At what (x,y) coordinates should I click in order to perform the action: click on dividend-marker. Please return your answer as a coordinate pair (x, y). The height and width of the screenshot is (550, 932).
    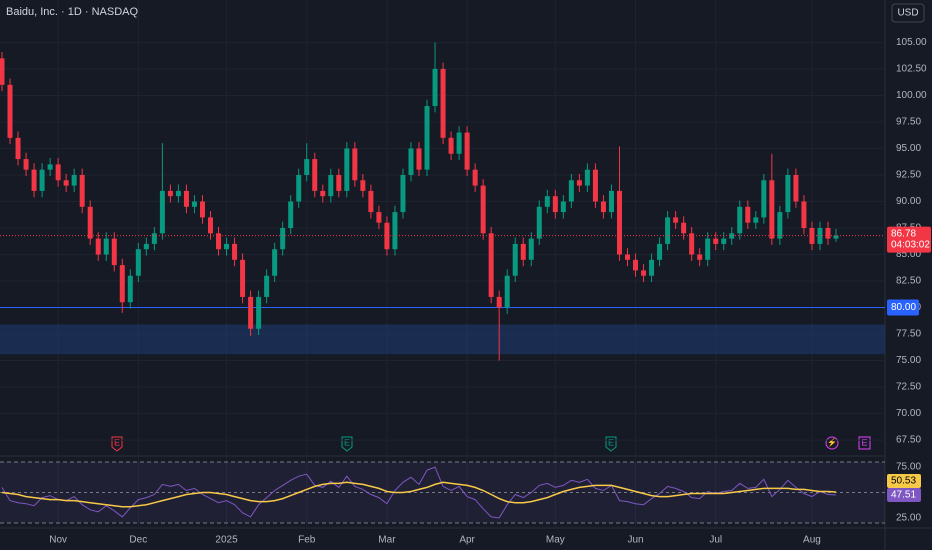
    Looking at the image, I should click on (832, 443).